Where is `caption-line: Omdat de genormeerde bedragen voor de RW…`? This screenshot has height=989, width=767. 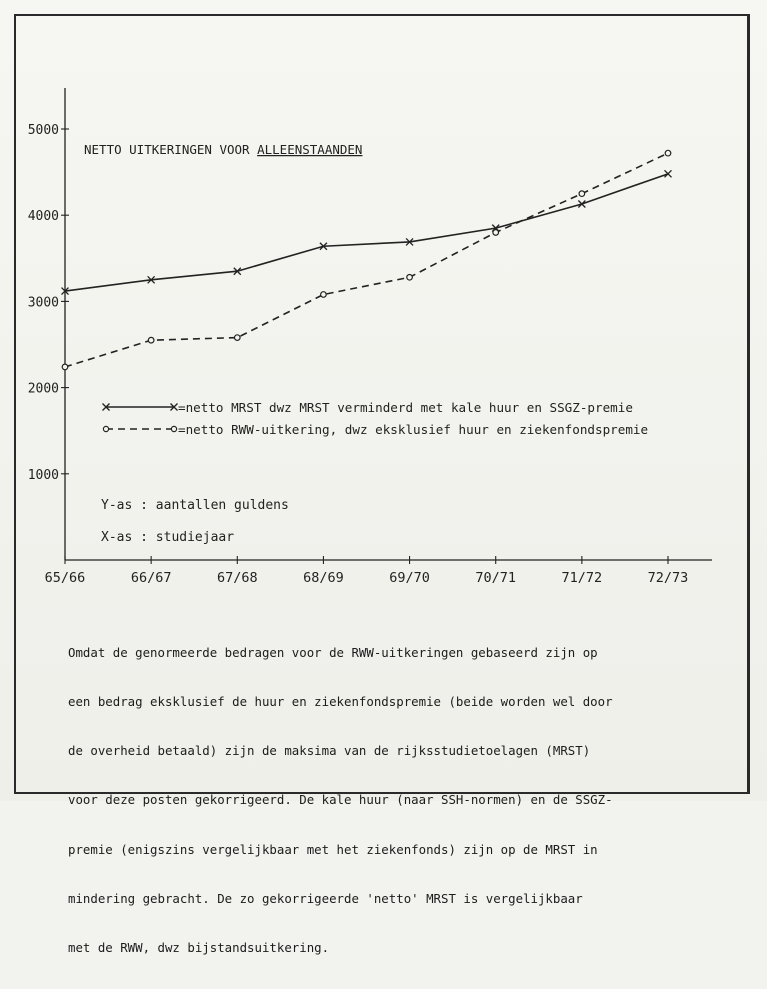
caption-line: Omdat de genormeerde bedragen voor de RW… is located at coordinates (333, 652).